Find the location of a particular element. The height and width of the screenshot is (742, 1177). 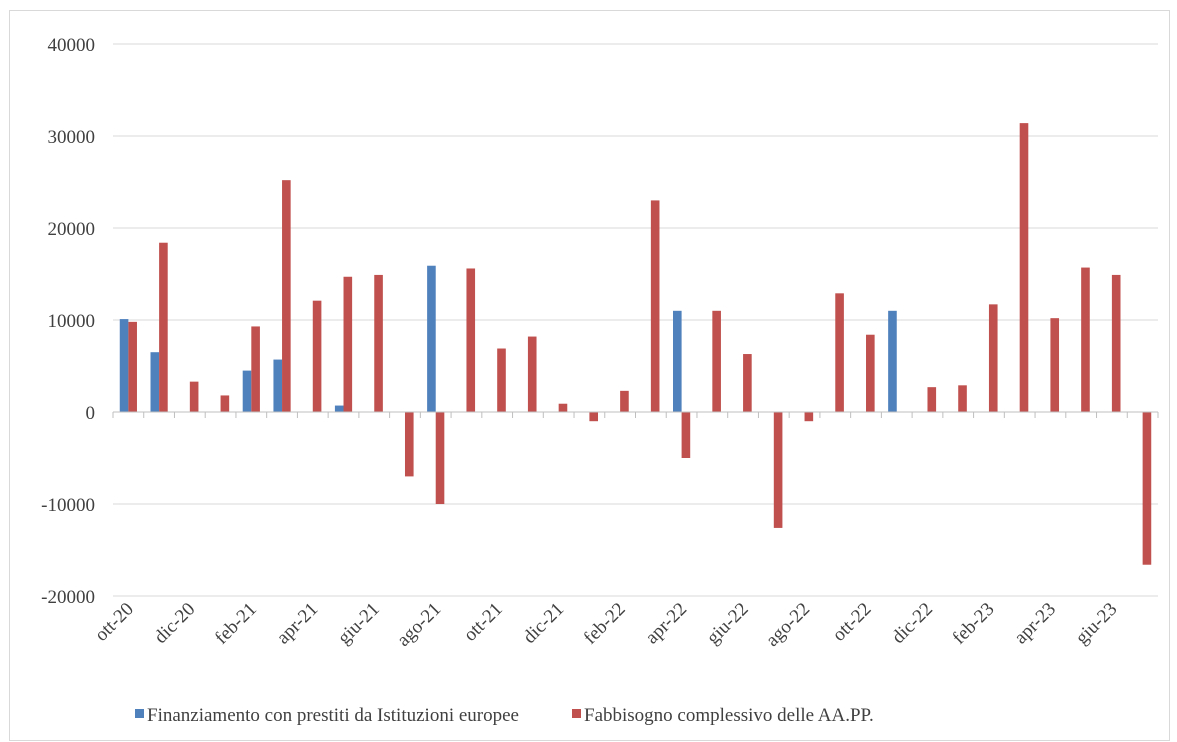

y-tick-label: 30000 is located at coordinates (72, 137).